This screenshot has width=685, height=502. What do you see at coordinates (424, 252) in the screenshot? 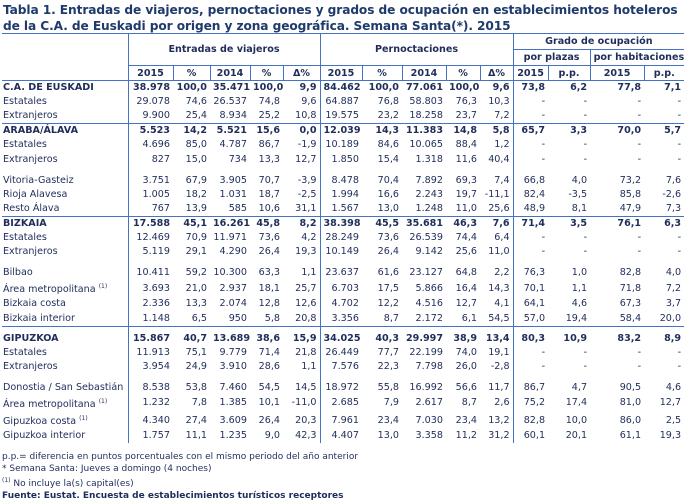
I see `table-cell: 9.142` at bounding box center [424, 252].